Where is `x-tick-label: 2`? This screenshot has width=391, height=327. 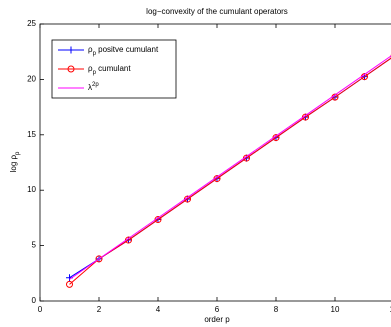
x-tick-label: 2 is located at coordinates (99, 309).